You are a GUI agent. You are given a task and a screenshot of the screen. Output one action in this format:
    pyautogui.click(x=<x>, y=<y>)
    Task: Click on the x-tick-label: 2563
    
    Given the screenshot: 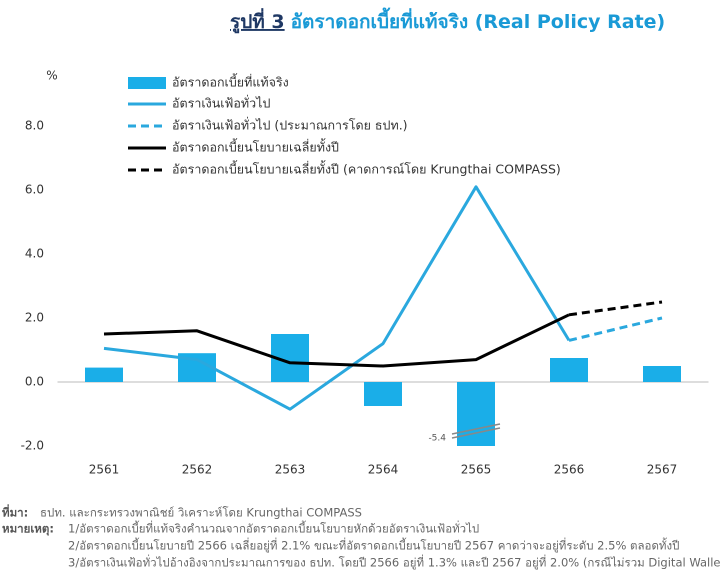 What is the action you would take?
    pyautogui.click(x=290, y=470)
    